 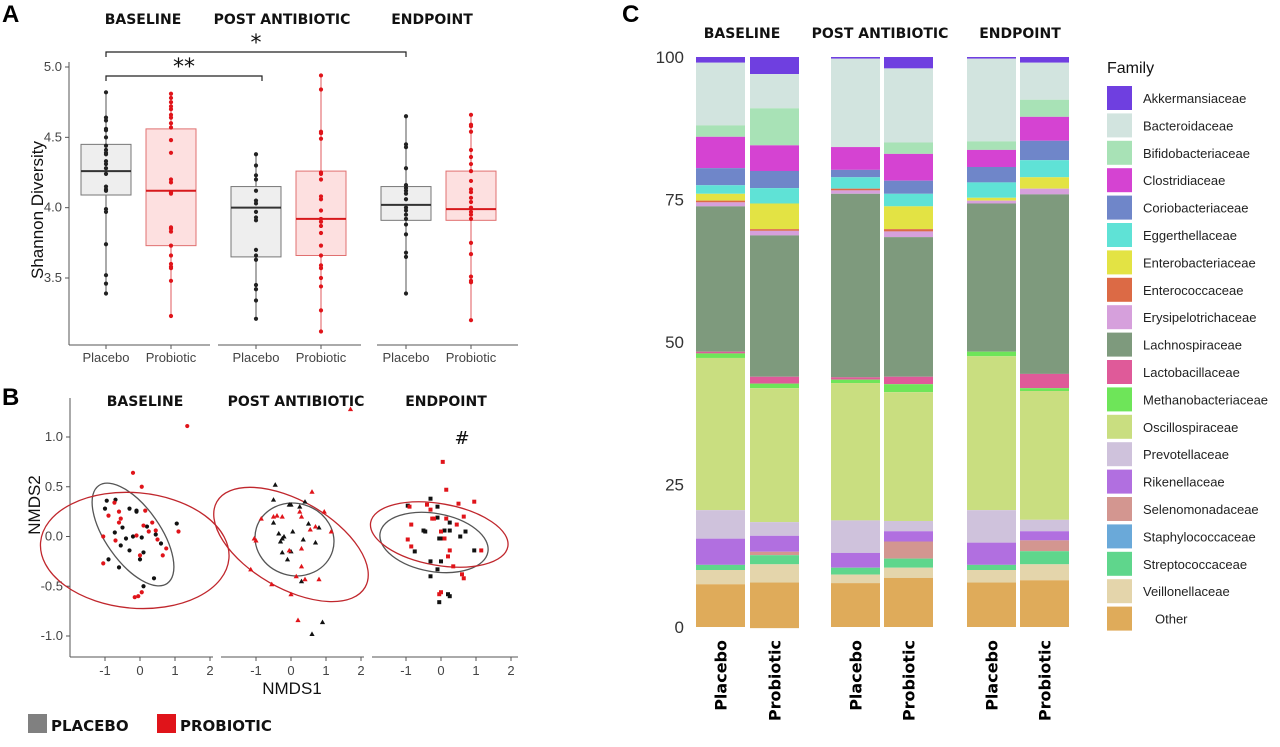 I want to click on legend-item-prevotellaceae: Prevotellaceae, so click(x=1168, y=454).